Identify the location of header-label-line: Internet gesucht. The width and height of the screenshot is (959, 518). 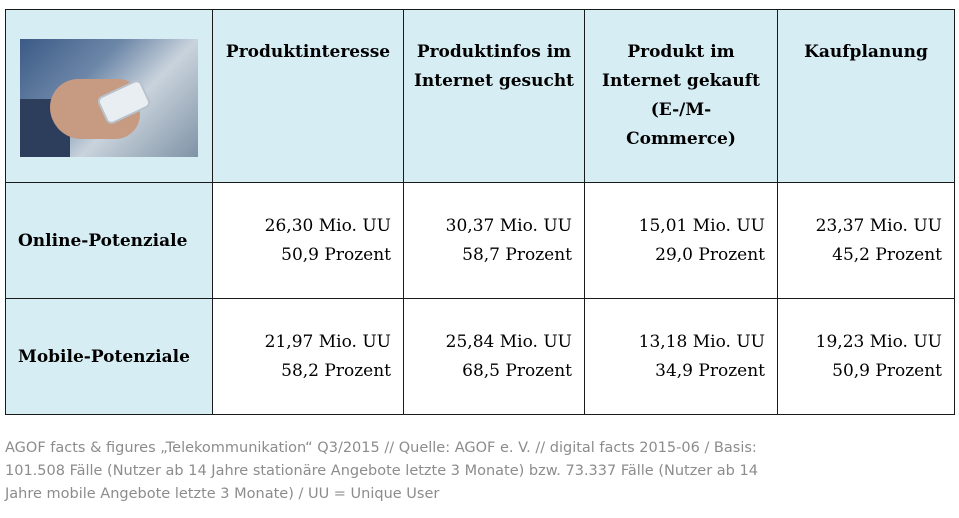
(494, 81).